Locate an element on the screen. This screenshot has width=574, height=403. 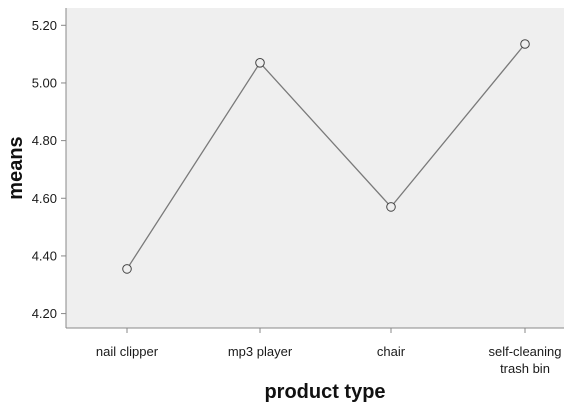
y-tick-label: 5.20 is located at coordinates (44, 25).